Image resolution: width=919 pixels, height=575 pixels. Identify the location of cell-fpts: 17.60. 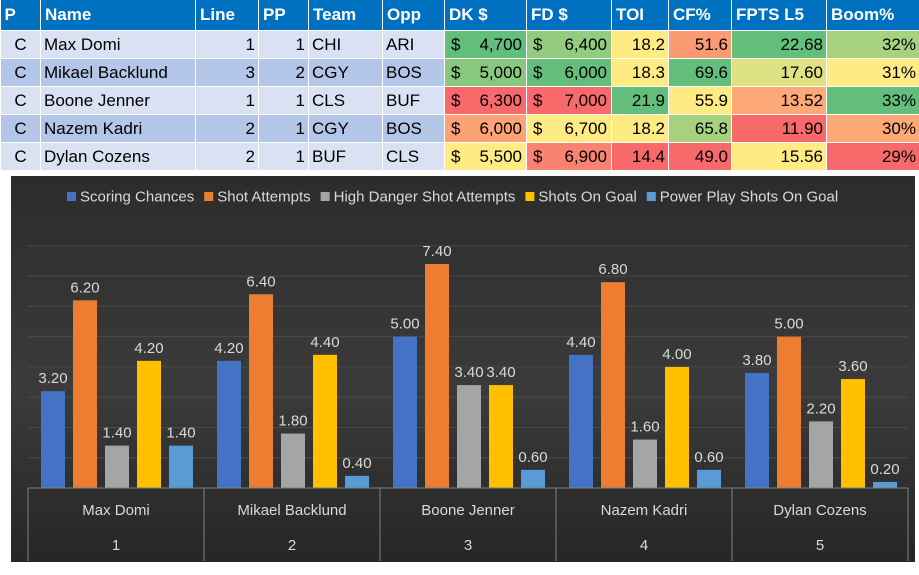
(779, 72).